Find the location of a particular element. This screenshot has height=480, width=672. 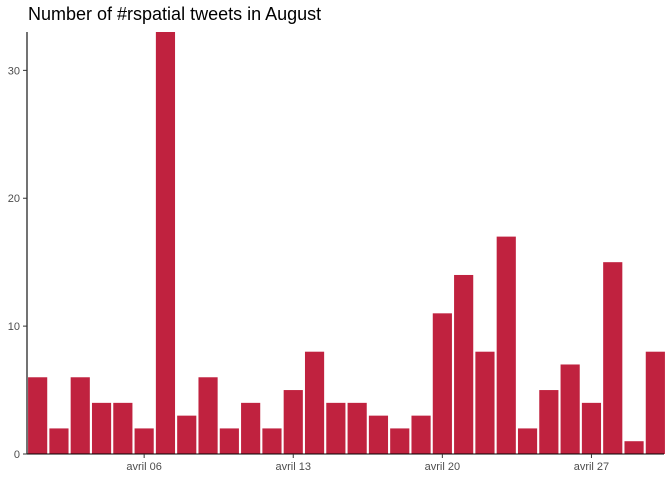

x-tick-label-2019-04-27: avril 27 is located at coordinates (591, 467).